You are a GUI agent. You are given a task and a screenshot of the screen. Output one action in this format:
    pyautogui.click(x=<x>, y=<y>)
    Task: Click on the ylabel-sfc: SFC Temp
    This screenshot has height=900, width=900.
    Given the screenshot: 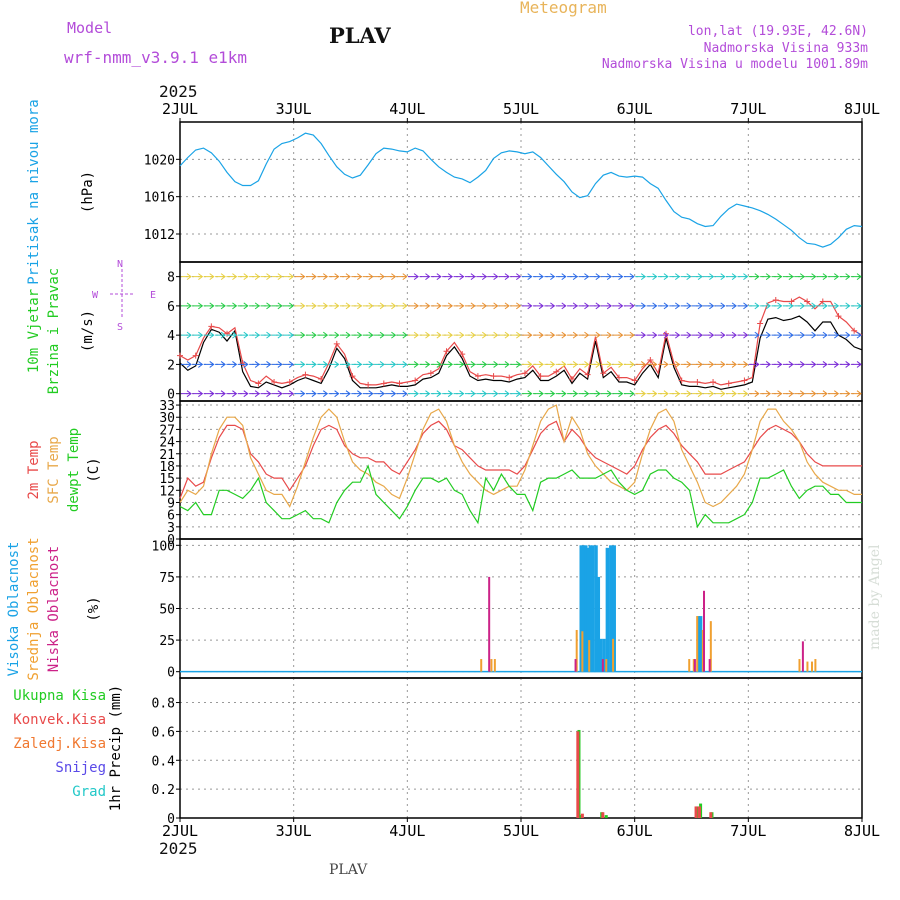 What is the action you would take?
    pyautogui.click(x=54, y=469)
    